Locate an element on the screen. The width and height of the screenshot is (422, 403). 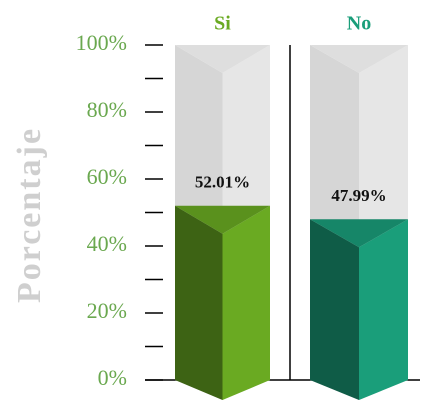
value-label: 52.01% is located at coordinates (222, 182).